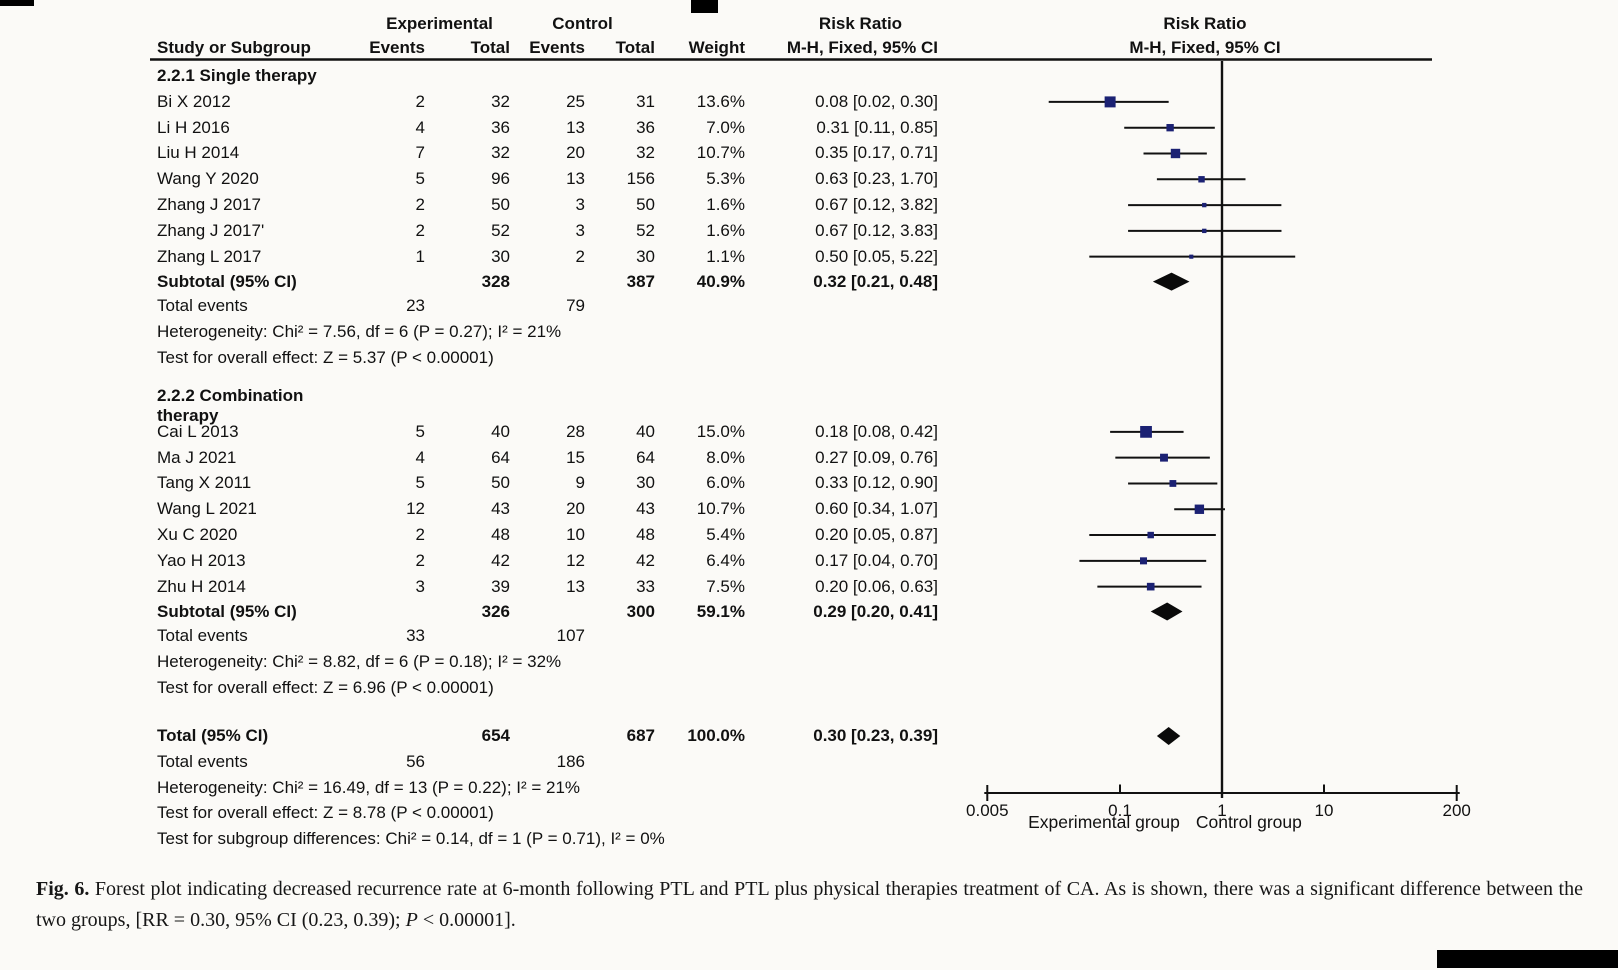  Describe the element at coordinates (875, 611) in the screenshot. I see `ci-cell: 0.29 [0.20, 0.41]` at that location.